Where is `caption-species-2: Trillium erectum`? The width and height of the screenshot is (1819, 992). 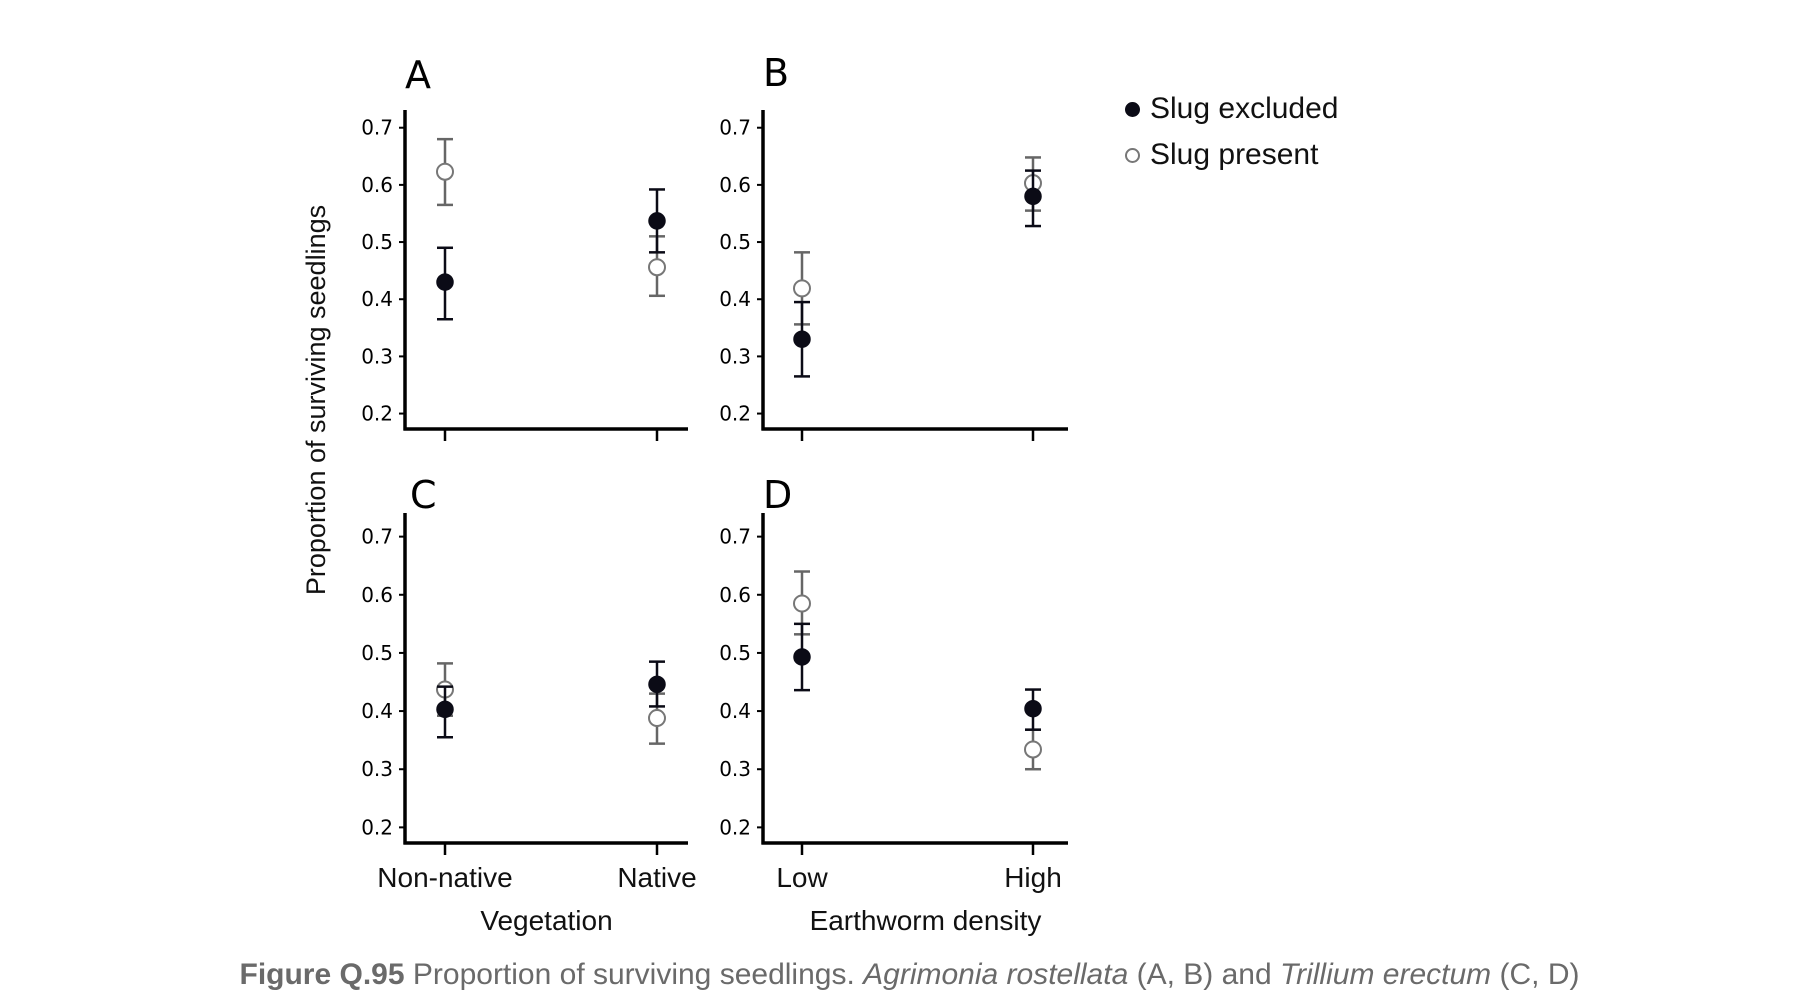 caption-species-2: Trillium erectum is located at coordinates (1386, 974).